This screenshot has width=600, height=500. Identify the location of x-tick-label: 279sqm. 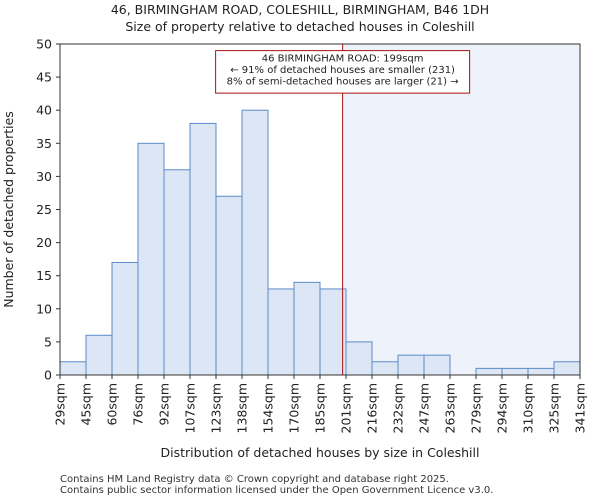
(476, 408).